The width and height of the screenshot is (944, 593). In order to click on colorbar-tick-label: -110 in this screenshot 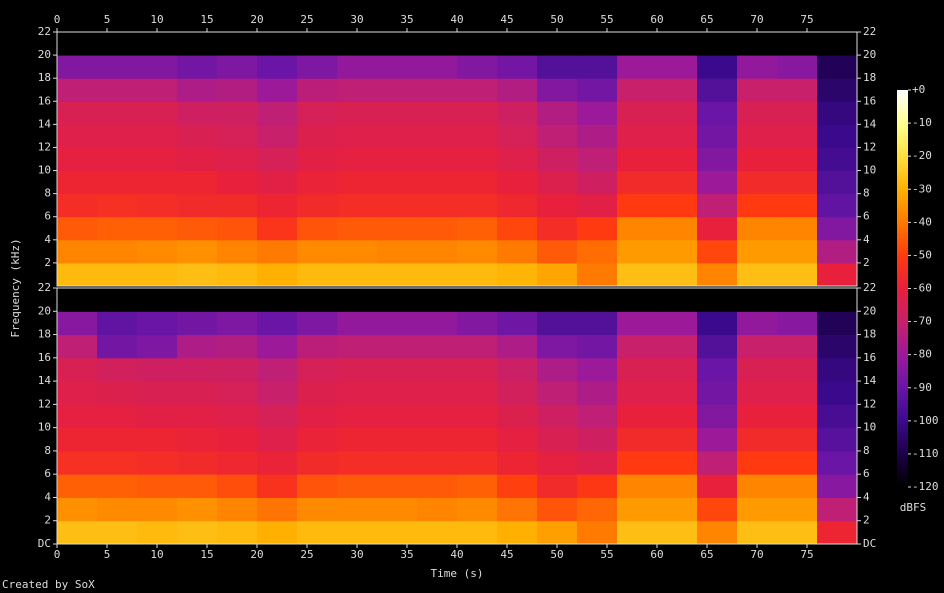, I will do `click(925, 453)`.